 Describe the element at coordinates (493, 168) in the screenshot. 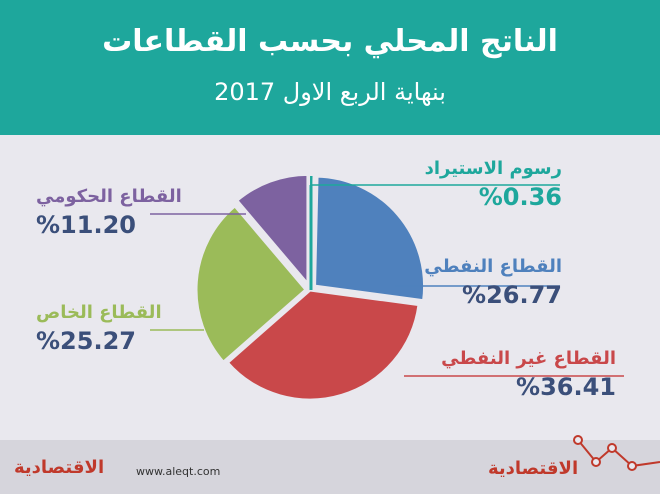

I see `slice-name-import-fees: رسوم الاستيراد` at that location.